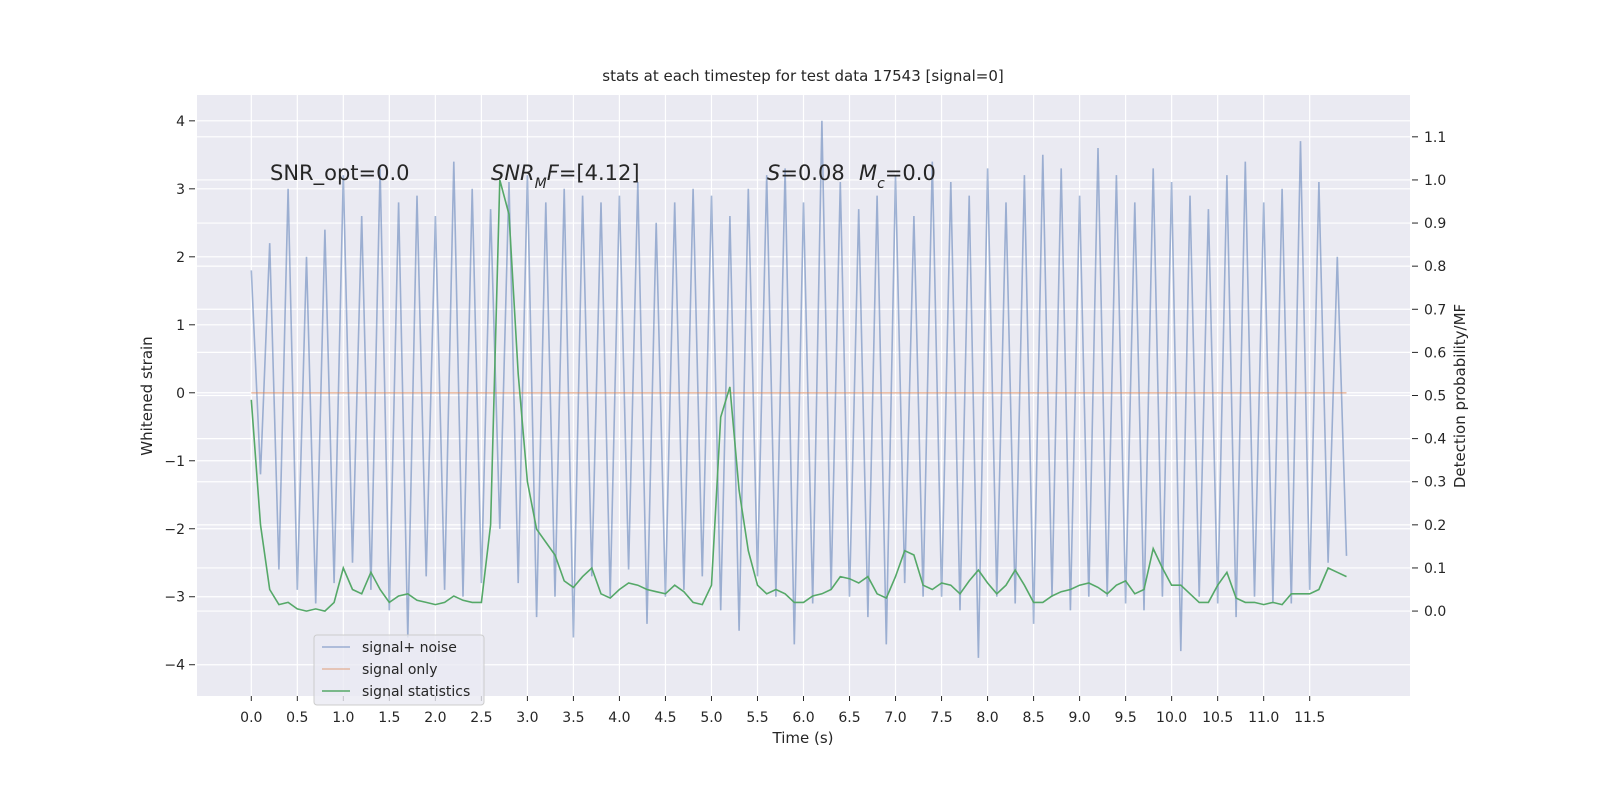 This screenshot has height=800, width=1600. I want to click on y-tick-label: −2, so click(174, 530).